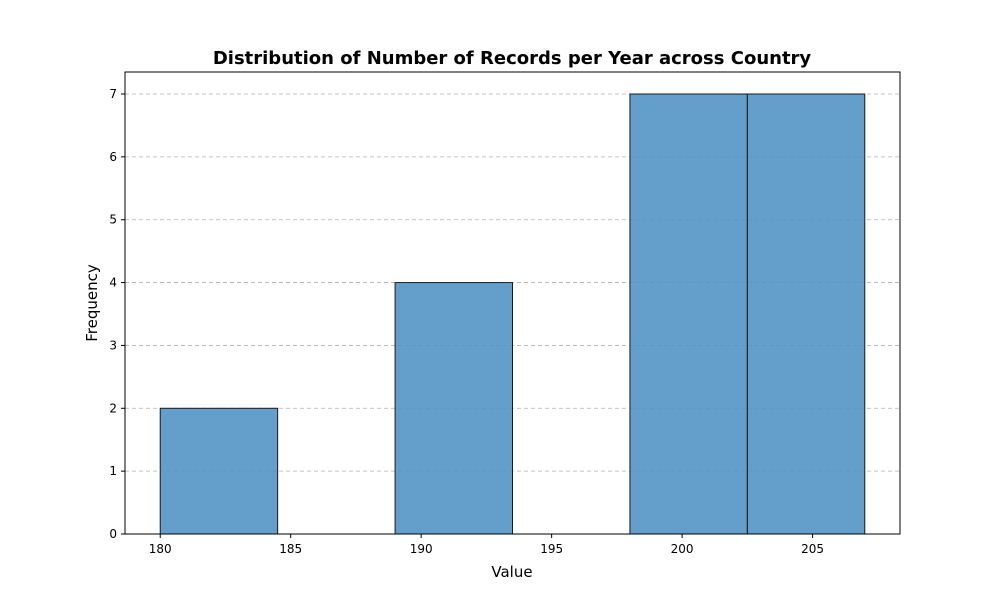 This screenshot has width=1000, height=600. I want to click on y-axis-label: Frequency, so click(92, 303).